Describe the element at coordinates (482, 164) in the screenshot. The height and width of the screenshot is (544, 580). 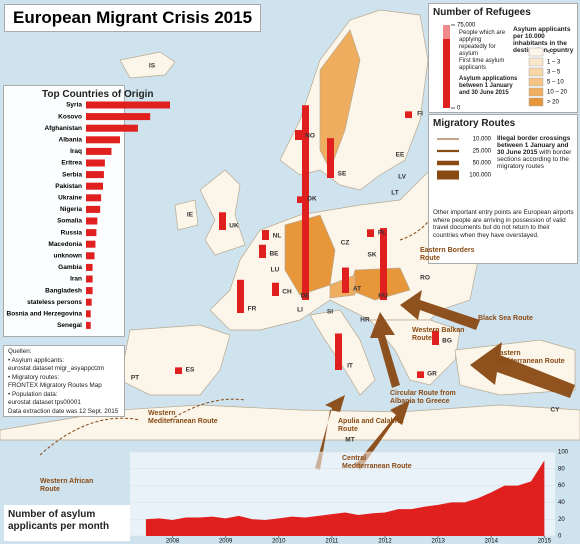
I see `route-width-label: 50.000` at that location.